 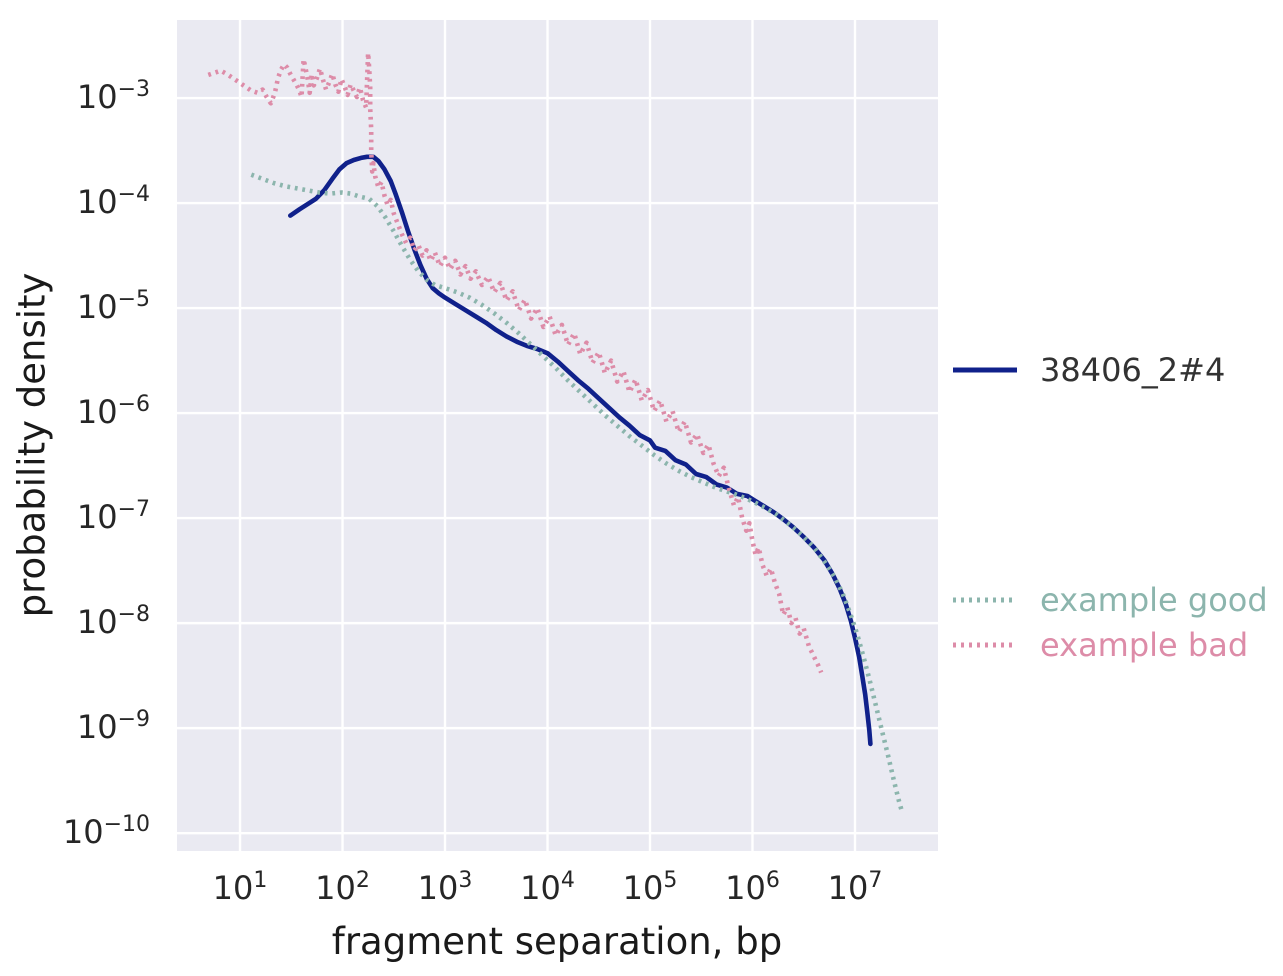 I want to click on y-tick-label: 10⁻⁶, so click(x=113, y=412).